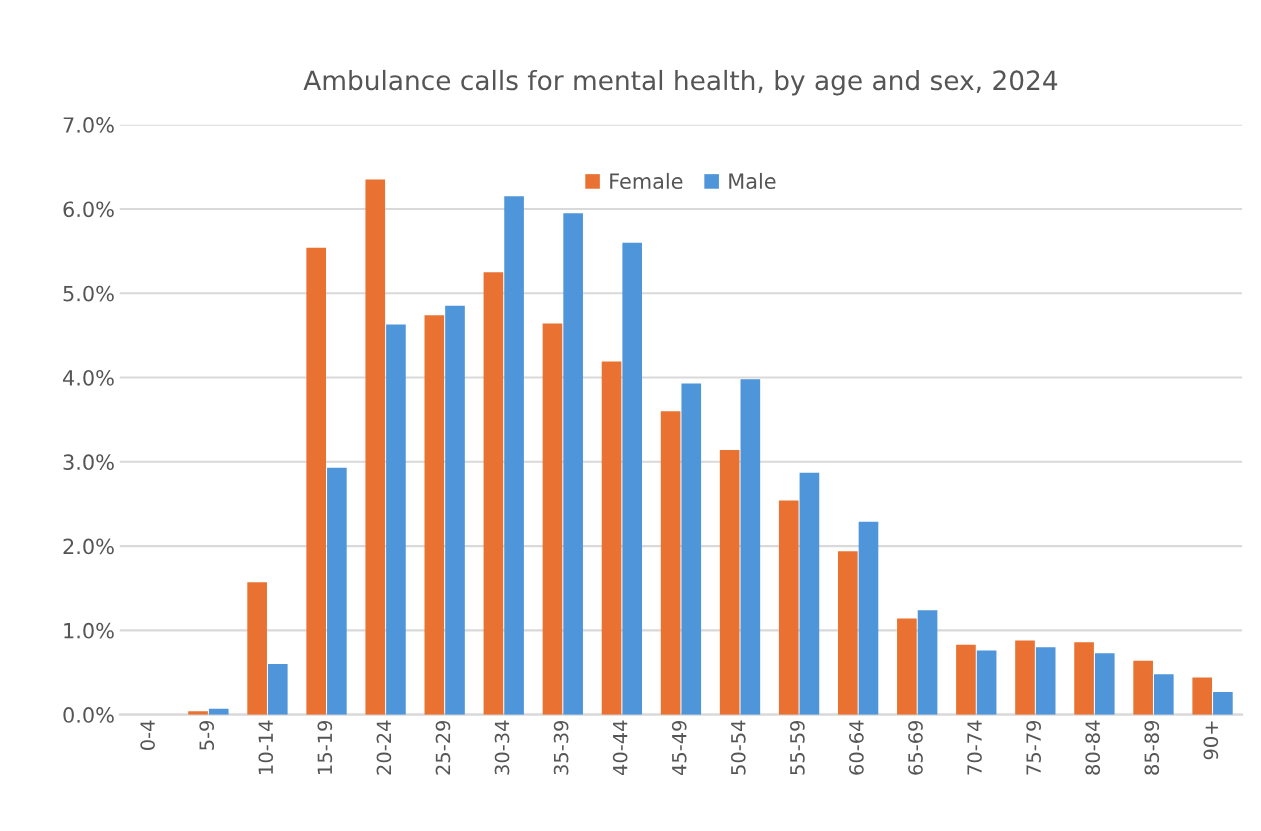 The height and width of the screenshot is (831, 1261). I want to click on x-tick-label: 70-74, so click(974, 747).